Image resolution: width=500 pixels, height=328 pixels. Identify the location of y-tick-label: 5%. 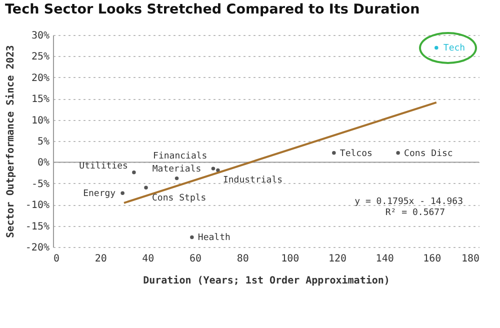
(43, 142).